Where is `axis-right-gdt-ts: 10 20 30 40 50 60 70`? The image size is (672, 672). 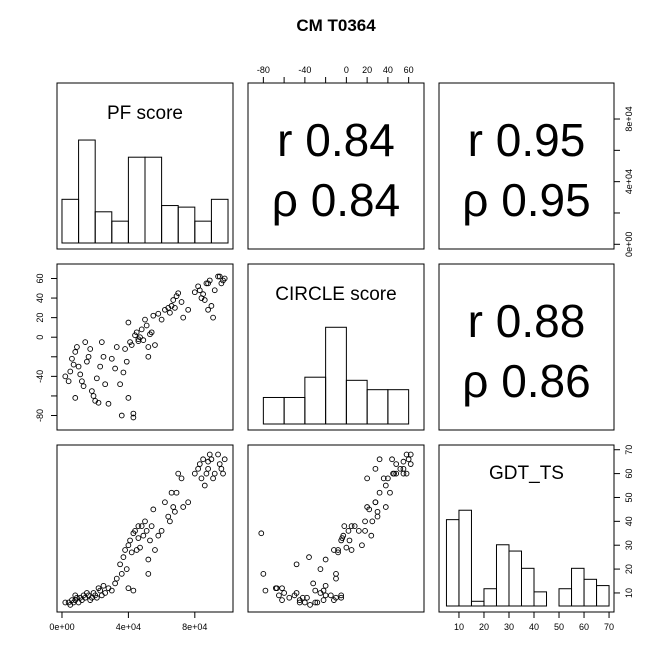
axis-right-gdt-ts: 10 20 30 40 50 60 70 is located at coordinates (623, 521).